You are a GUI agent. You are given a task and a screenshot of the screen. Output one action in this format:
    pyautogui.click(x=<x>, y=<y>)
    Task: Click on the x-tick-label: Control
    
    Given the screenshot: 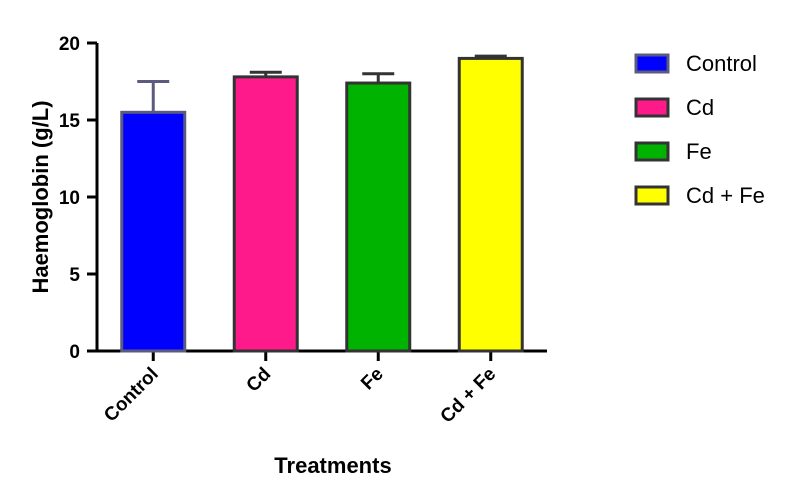 What is the action you would take?
    pyautogui.click(x=131, y=395)
    